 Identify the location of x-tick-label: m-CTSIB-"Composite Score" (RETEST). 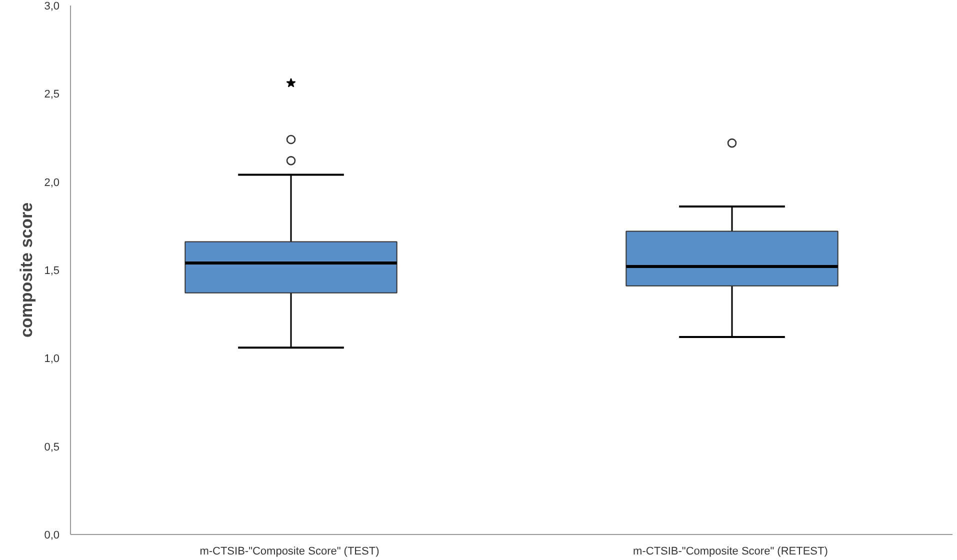
(730, 552).